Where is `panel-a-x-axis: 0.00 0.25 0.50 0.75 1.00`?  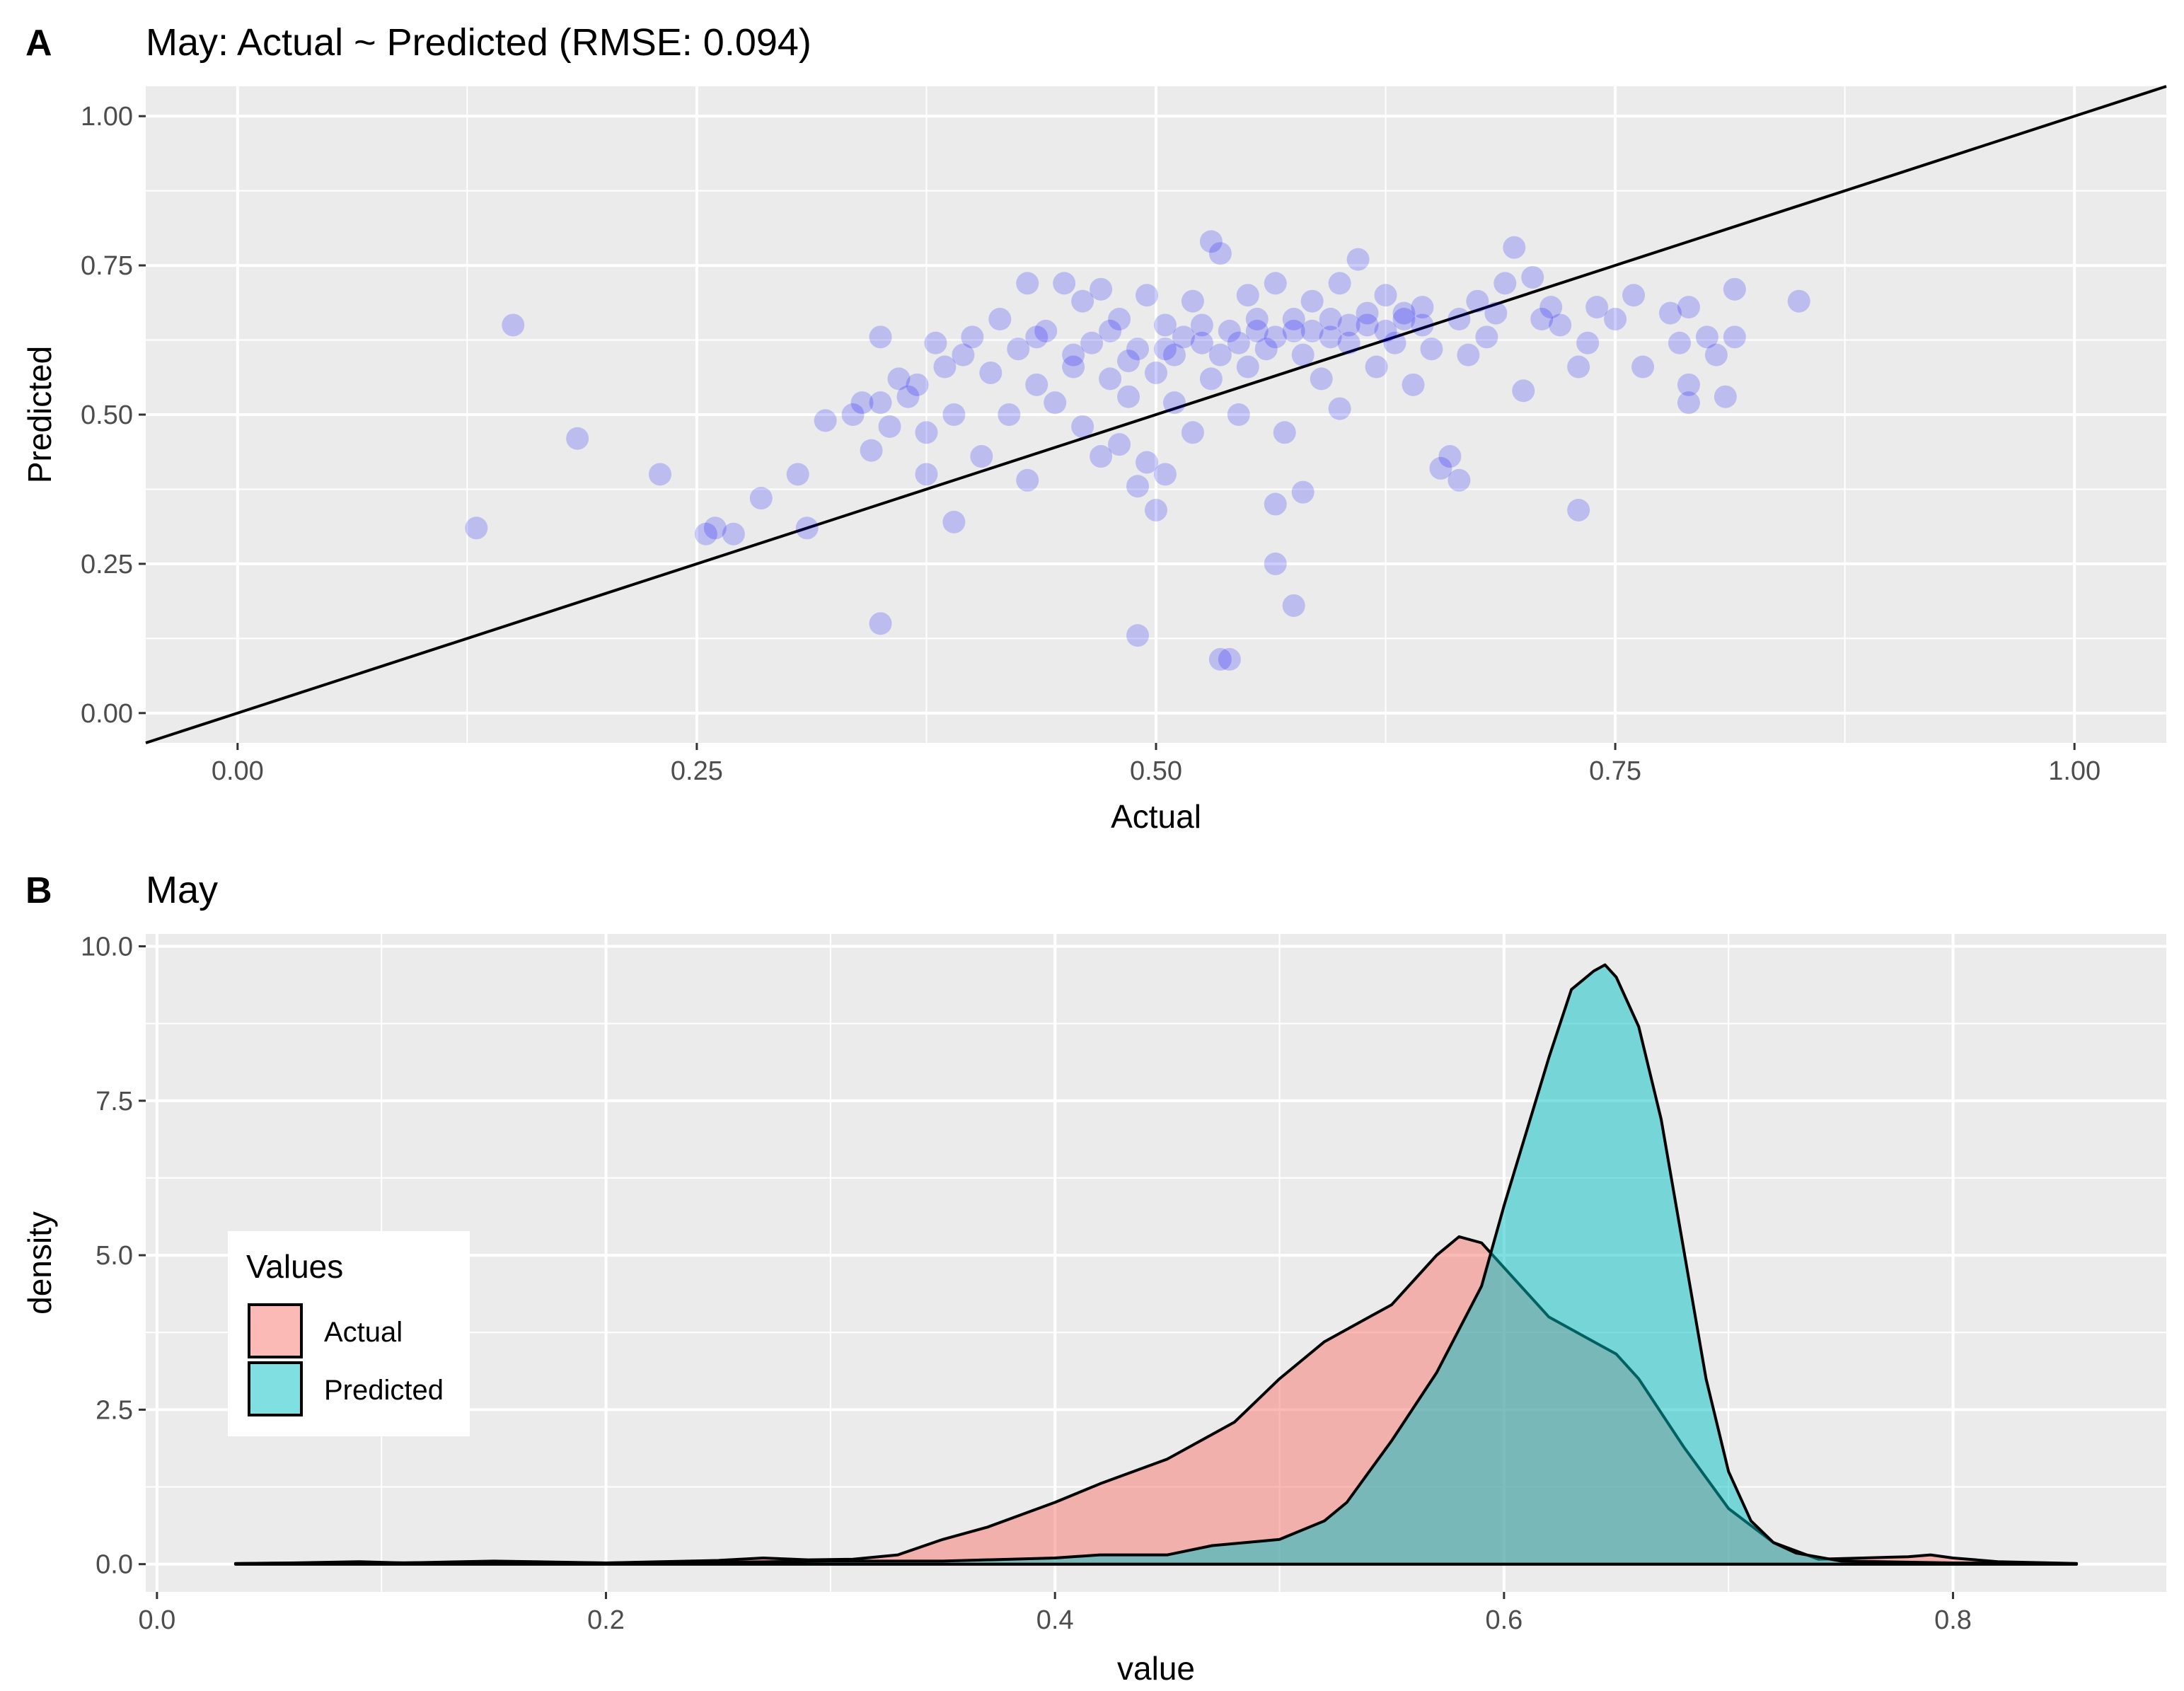
panel-a-x-axis: 0.00 0.25 0.50 0.75 1.00 is located at coordinates (1156, 764).